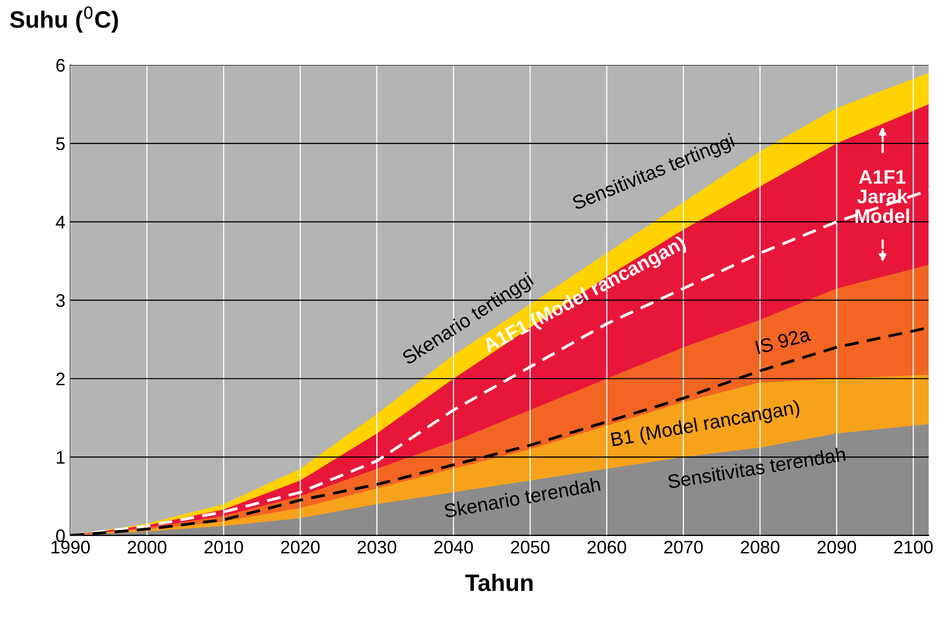 The image size is (938, 619). What do you see at coordinates (60, 379) in the screenshot?
I see `y-tick-label: 2` at bounding box center [60, 379].